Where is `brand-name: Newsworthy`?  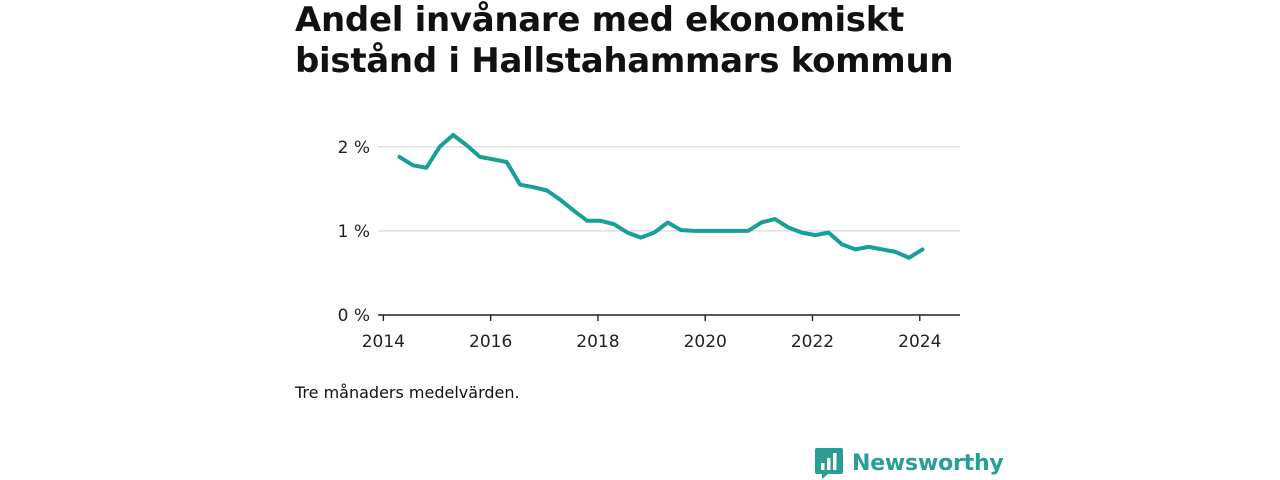 brand-name: Newsworthy is located at coordinates (928, 463).